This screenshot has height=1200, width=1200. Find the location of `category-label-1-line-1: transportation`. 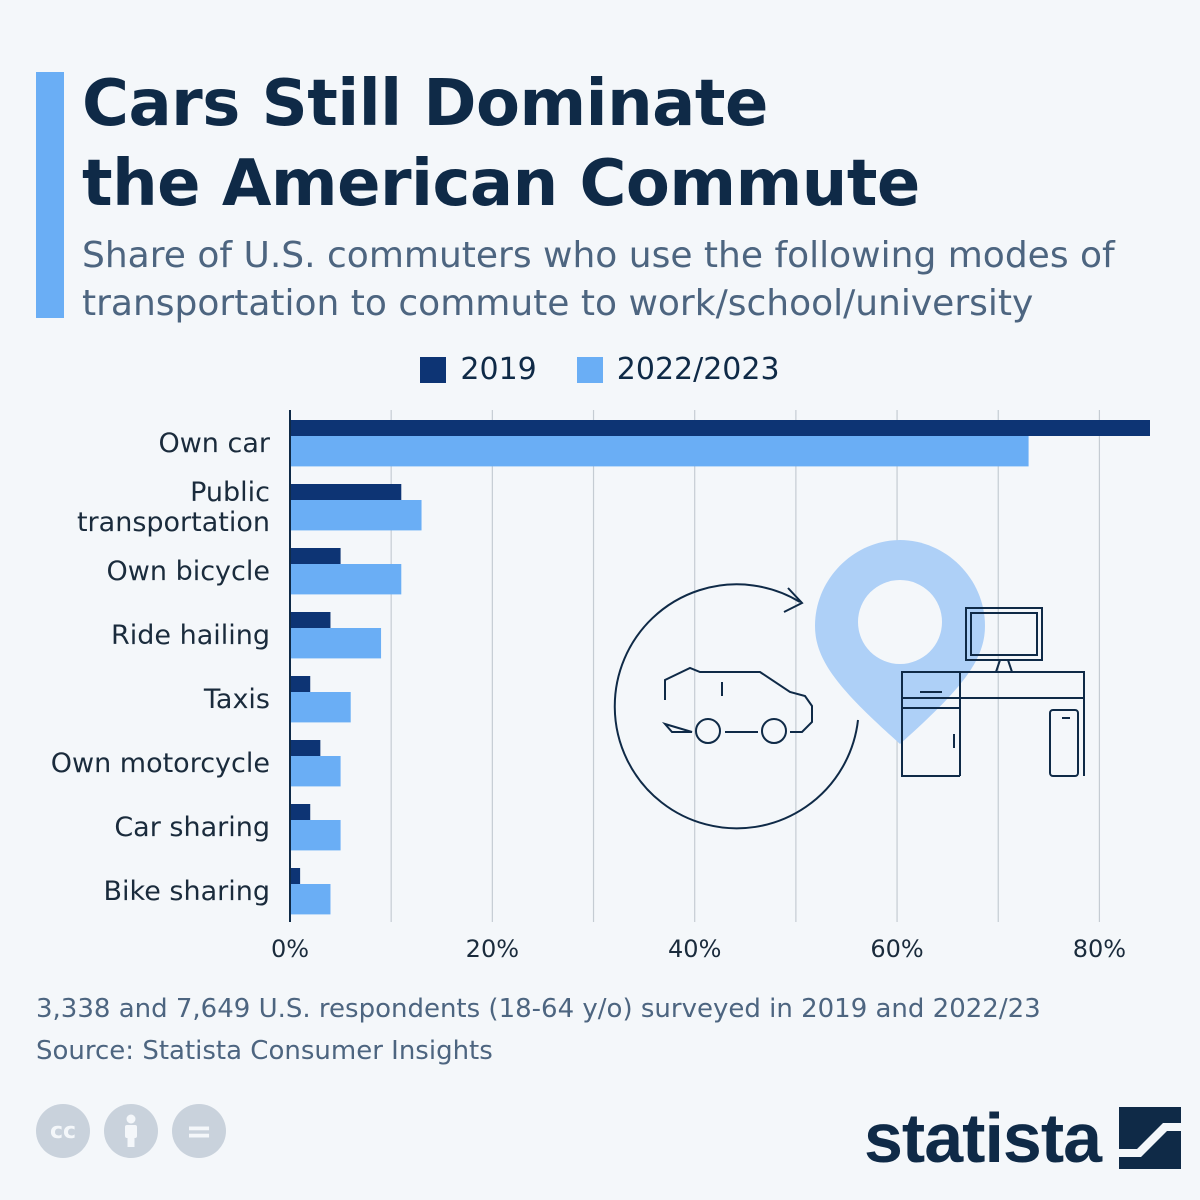

category-label-1-line-1: transportation is located at coordinates (173, 522).